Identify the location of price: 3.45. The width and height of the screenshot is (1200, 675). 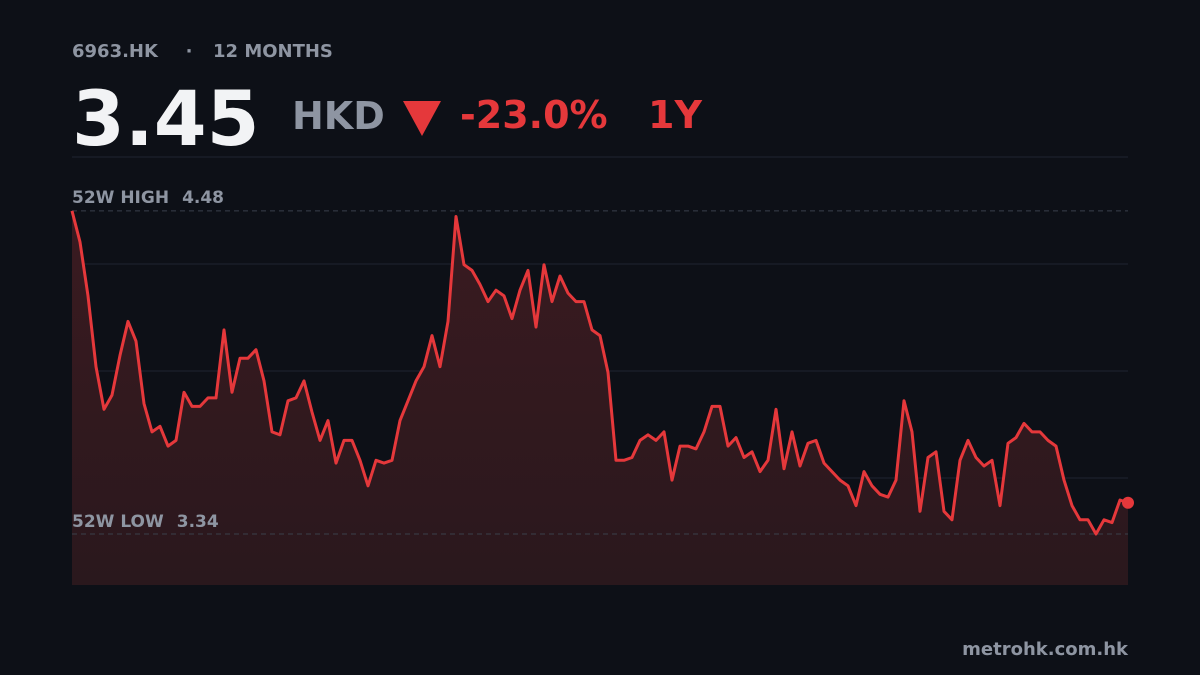
(166, 118).